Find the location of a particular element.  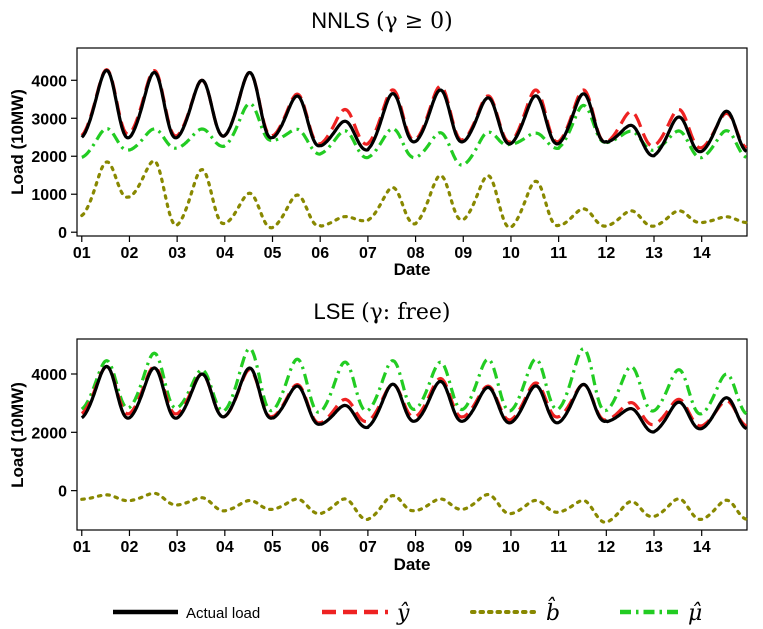

legend-label: Actual load is located at coordinates (223, 613).